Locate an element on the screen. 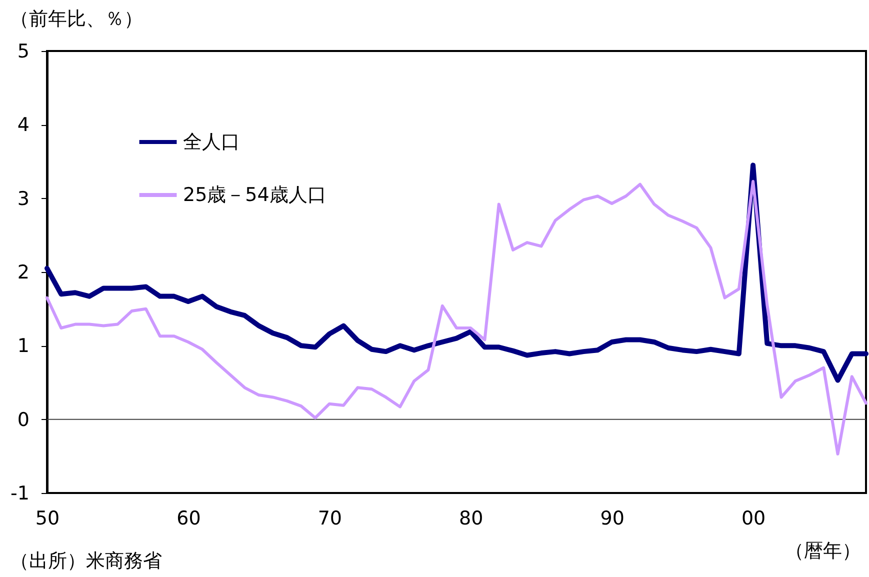  y-tick-label: 5 is located at coordinates (23, 51).